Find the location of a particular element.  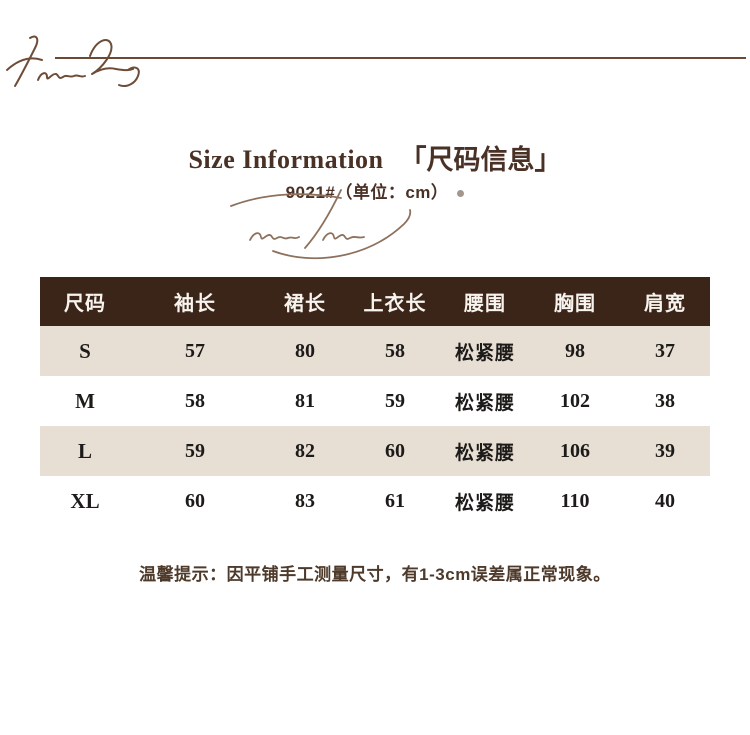

size-label: XL is located at coordinates (85, 500).